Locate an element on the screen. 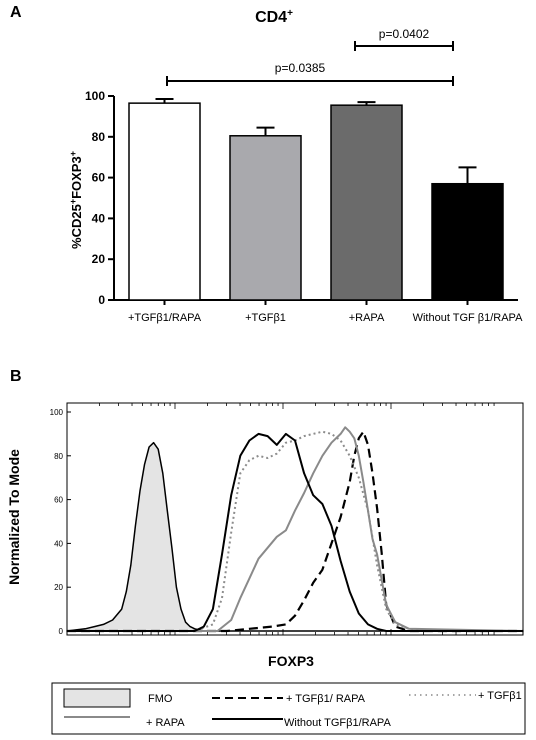 This screenshot has height=740, width=536. legend-swatch-fmo is located at coordinates (97, 698).